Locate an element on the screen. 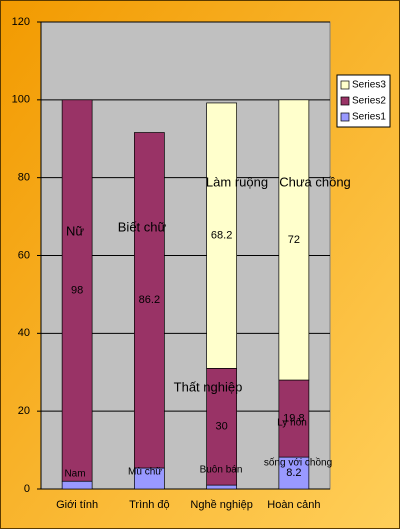 The height and width of the screenshot is (529, 400). x-tick-label: Nghề nghiệp is located at coordinates (221, 505).